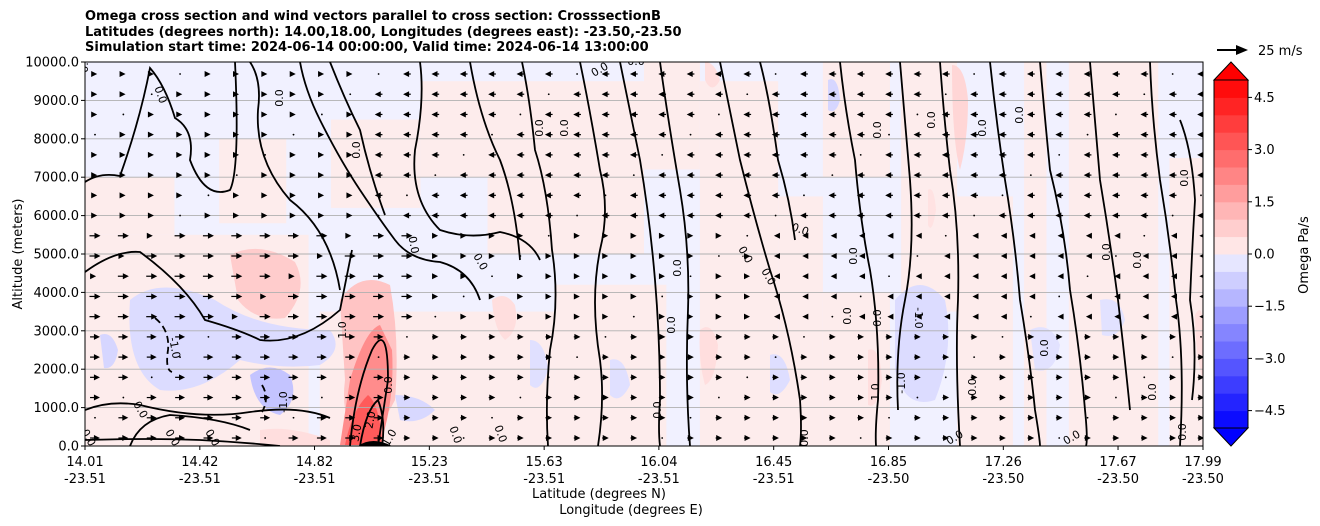 The height and width of the screenshot is (526, 1320). I want to click on x-tick-label-longitude: -23.51, so click(200, 479).